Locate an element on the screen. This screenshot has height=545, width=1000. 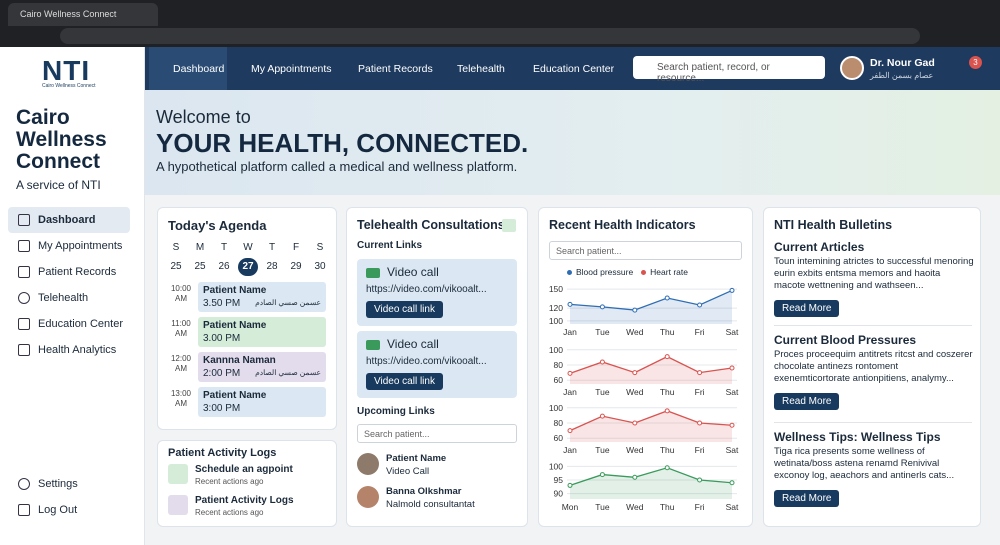
y-tick-label: 80 is located at coordinates (559, 423).